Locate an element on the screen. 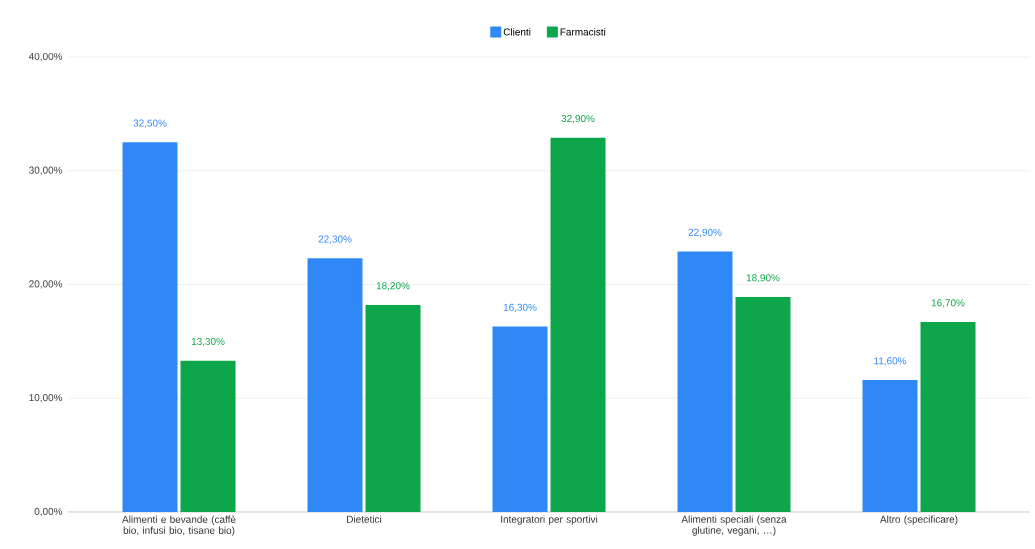 This screenshot has width=1035, height=549. data-label: 11,60% is located at coordinates (890, 361).